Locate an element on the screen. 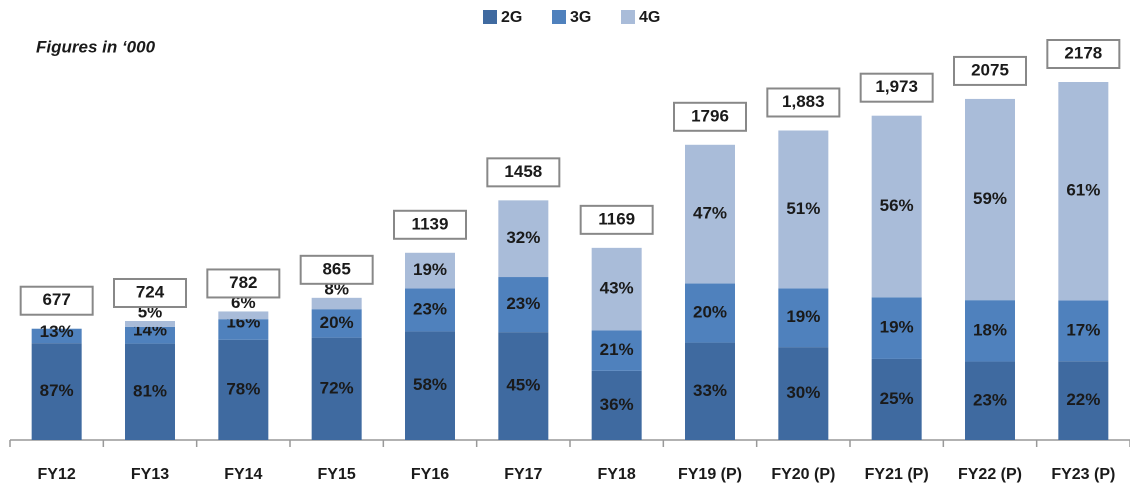 This screenshot has width=1130, height=495. total-label: 2075 is located at coordinates (990, 69).